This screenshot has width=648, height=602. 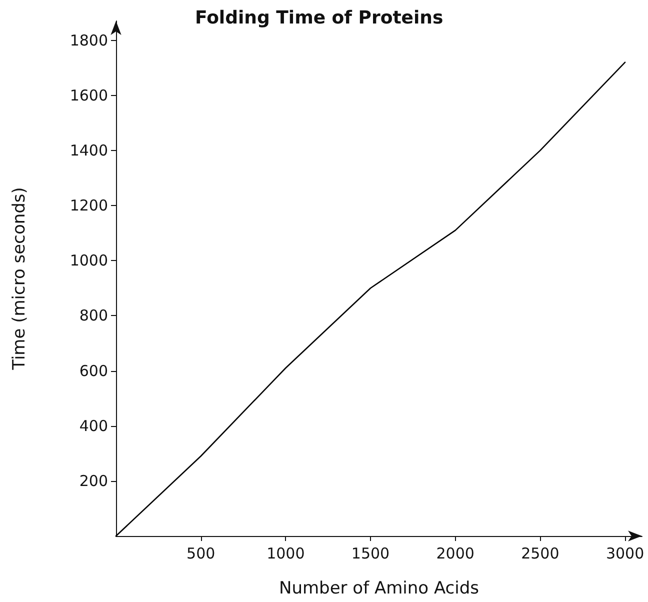 I want to click on x-tick-label: 1500, so click(x=370, y=553).